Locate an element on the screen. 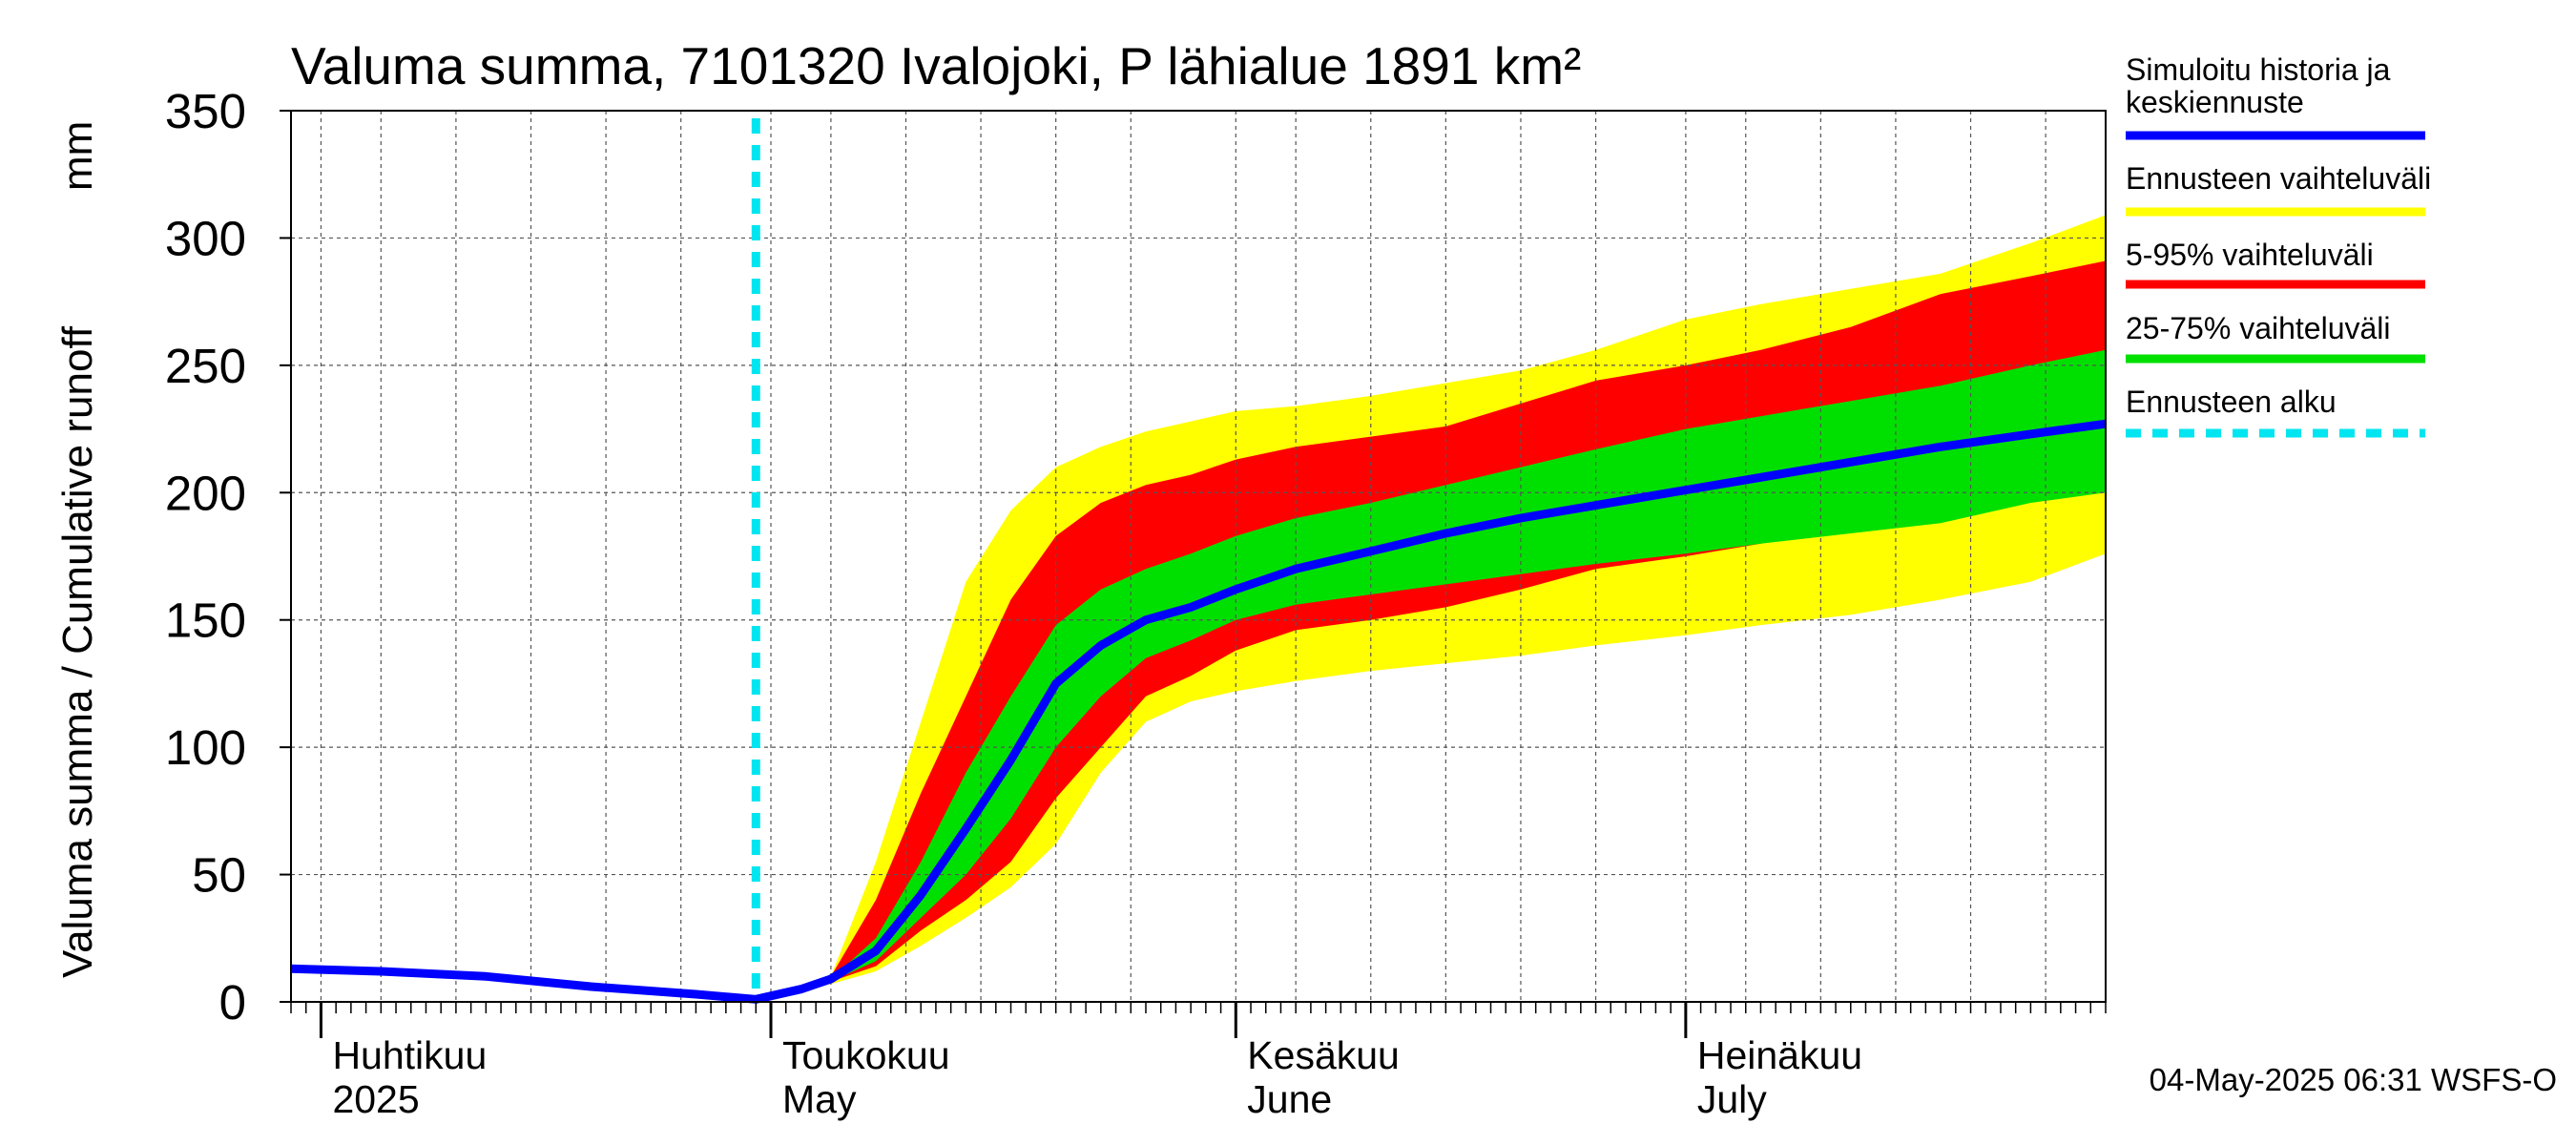 Image resolution: width=2576 pixels, height=1145 pixels. x-month-sublabel: May is located at coordinates (819, 1099).